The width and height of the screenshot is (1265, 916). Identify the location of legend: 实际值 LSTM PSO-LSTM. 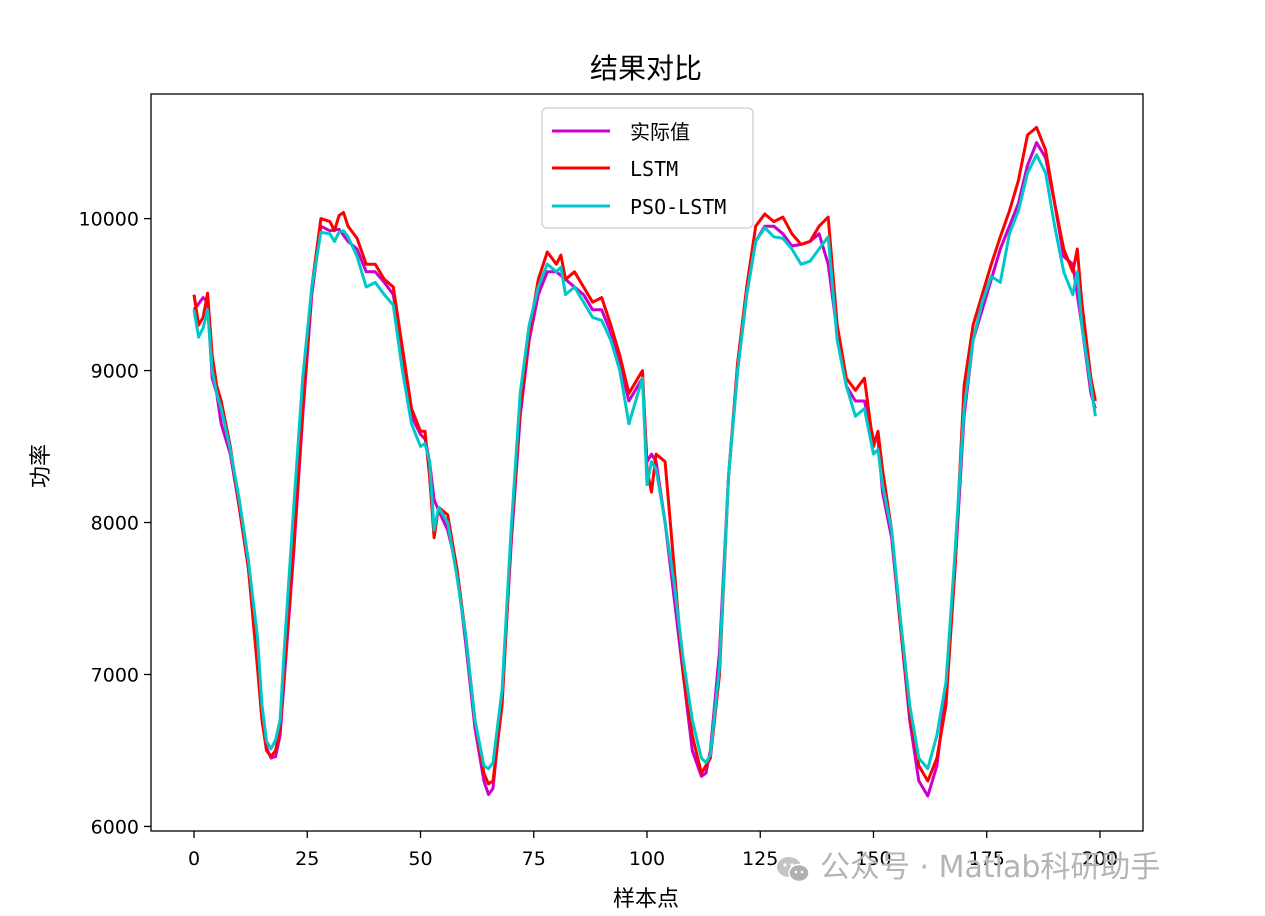
(647, 168).